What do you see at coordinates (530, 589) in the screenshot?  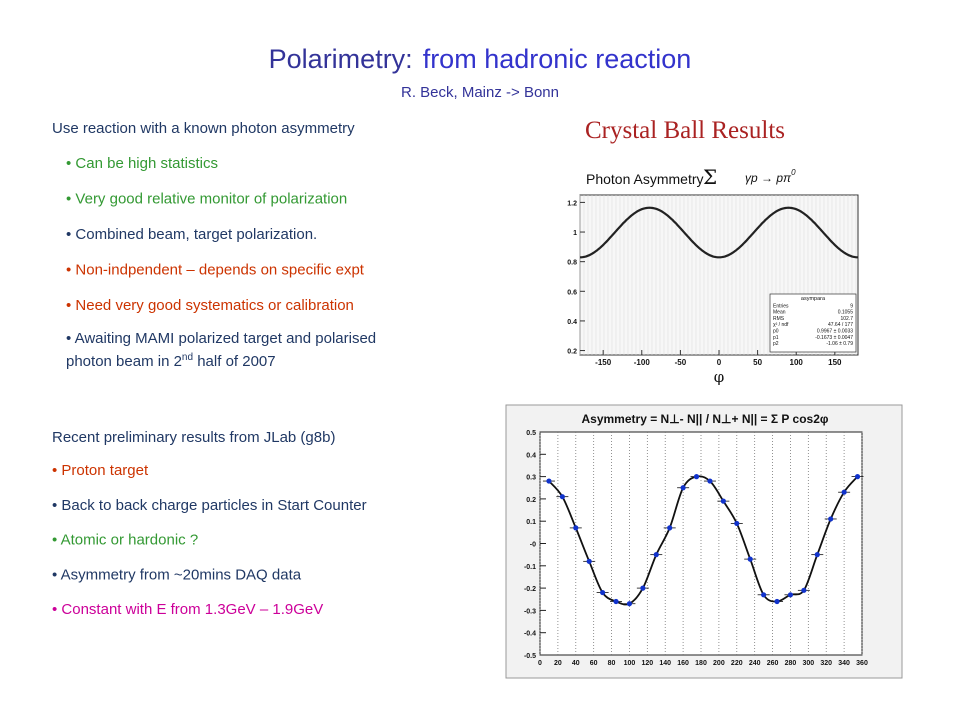 I see `y-tick-label: -0.2` at bounding box center [530, 589].